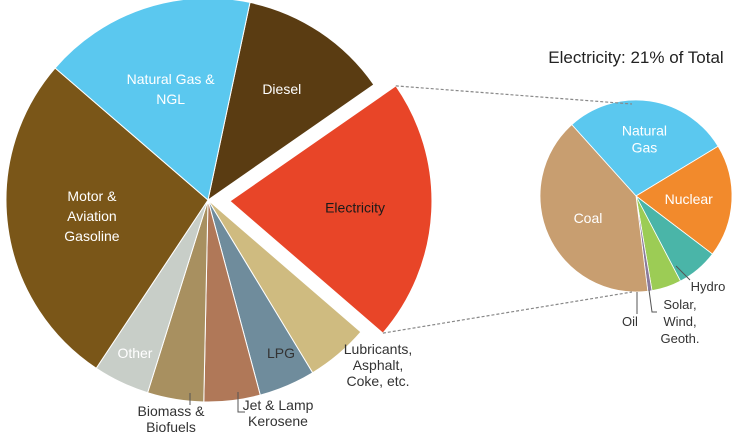 The width and height of the screenshot is (740, 441). Describe the element at coordinates (281, 89) in the screenshot. I see `label-diesel: Diesel` at that location.